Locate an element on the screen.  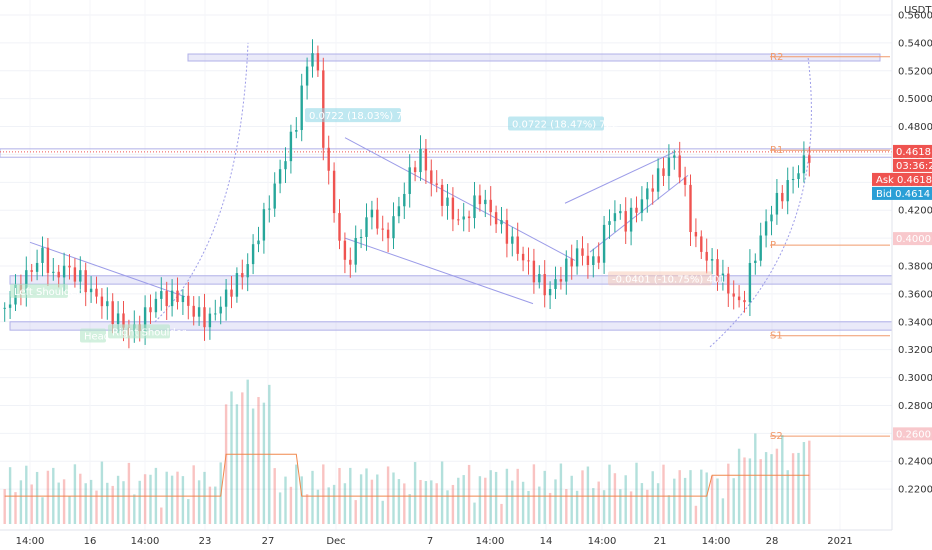
annotation-text: 0.0722 (18.03%) 722 is located at coordinates (362, 116).